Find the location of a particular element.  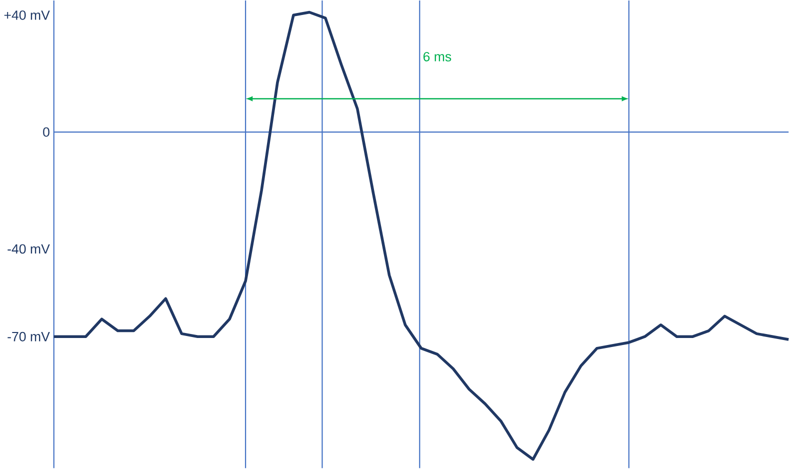

annotation: 6 ms is located at coordinates (437, 57).